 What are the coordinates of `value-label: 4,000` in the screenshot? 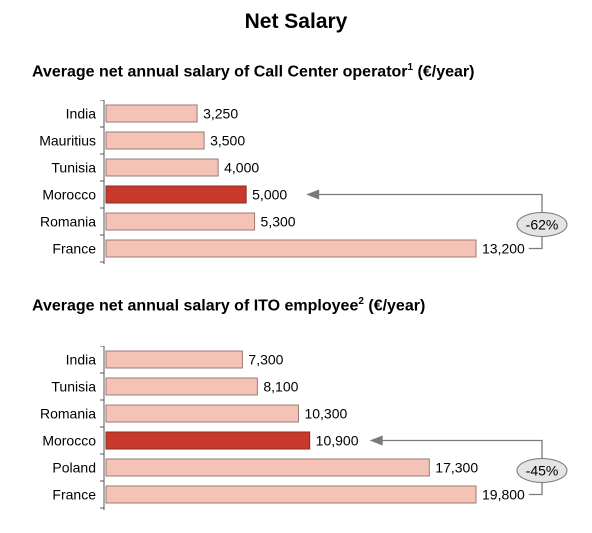 It's located at (241, 168).